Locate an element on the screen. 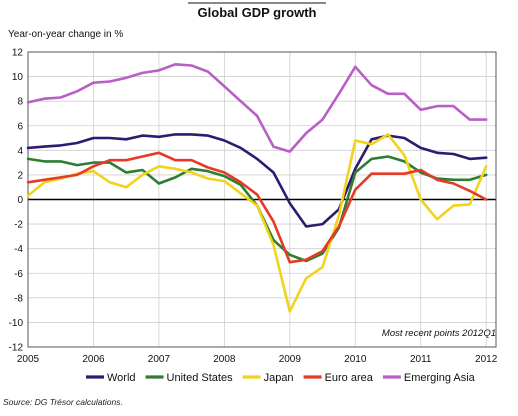 This screenshot has width=518, height=416. y-tick-label: 12 is located at coordinates (18, 53).